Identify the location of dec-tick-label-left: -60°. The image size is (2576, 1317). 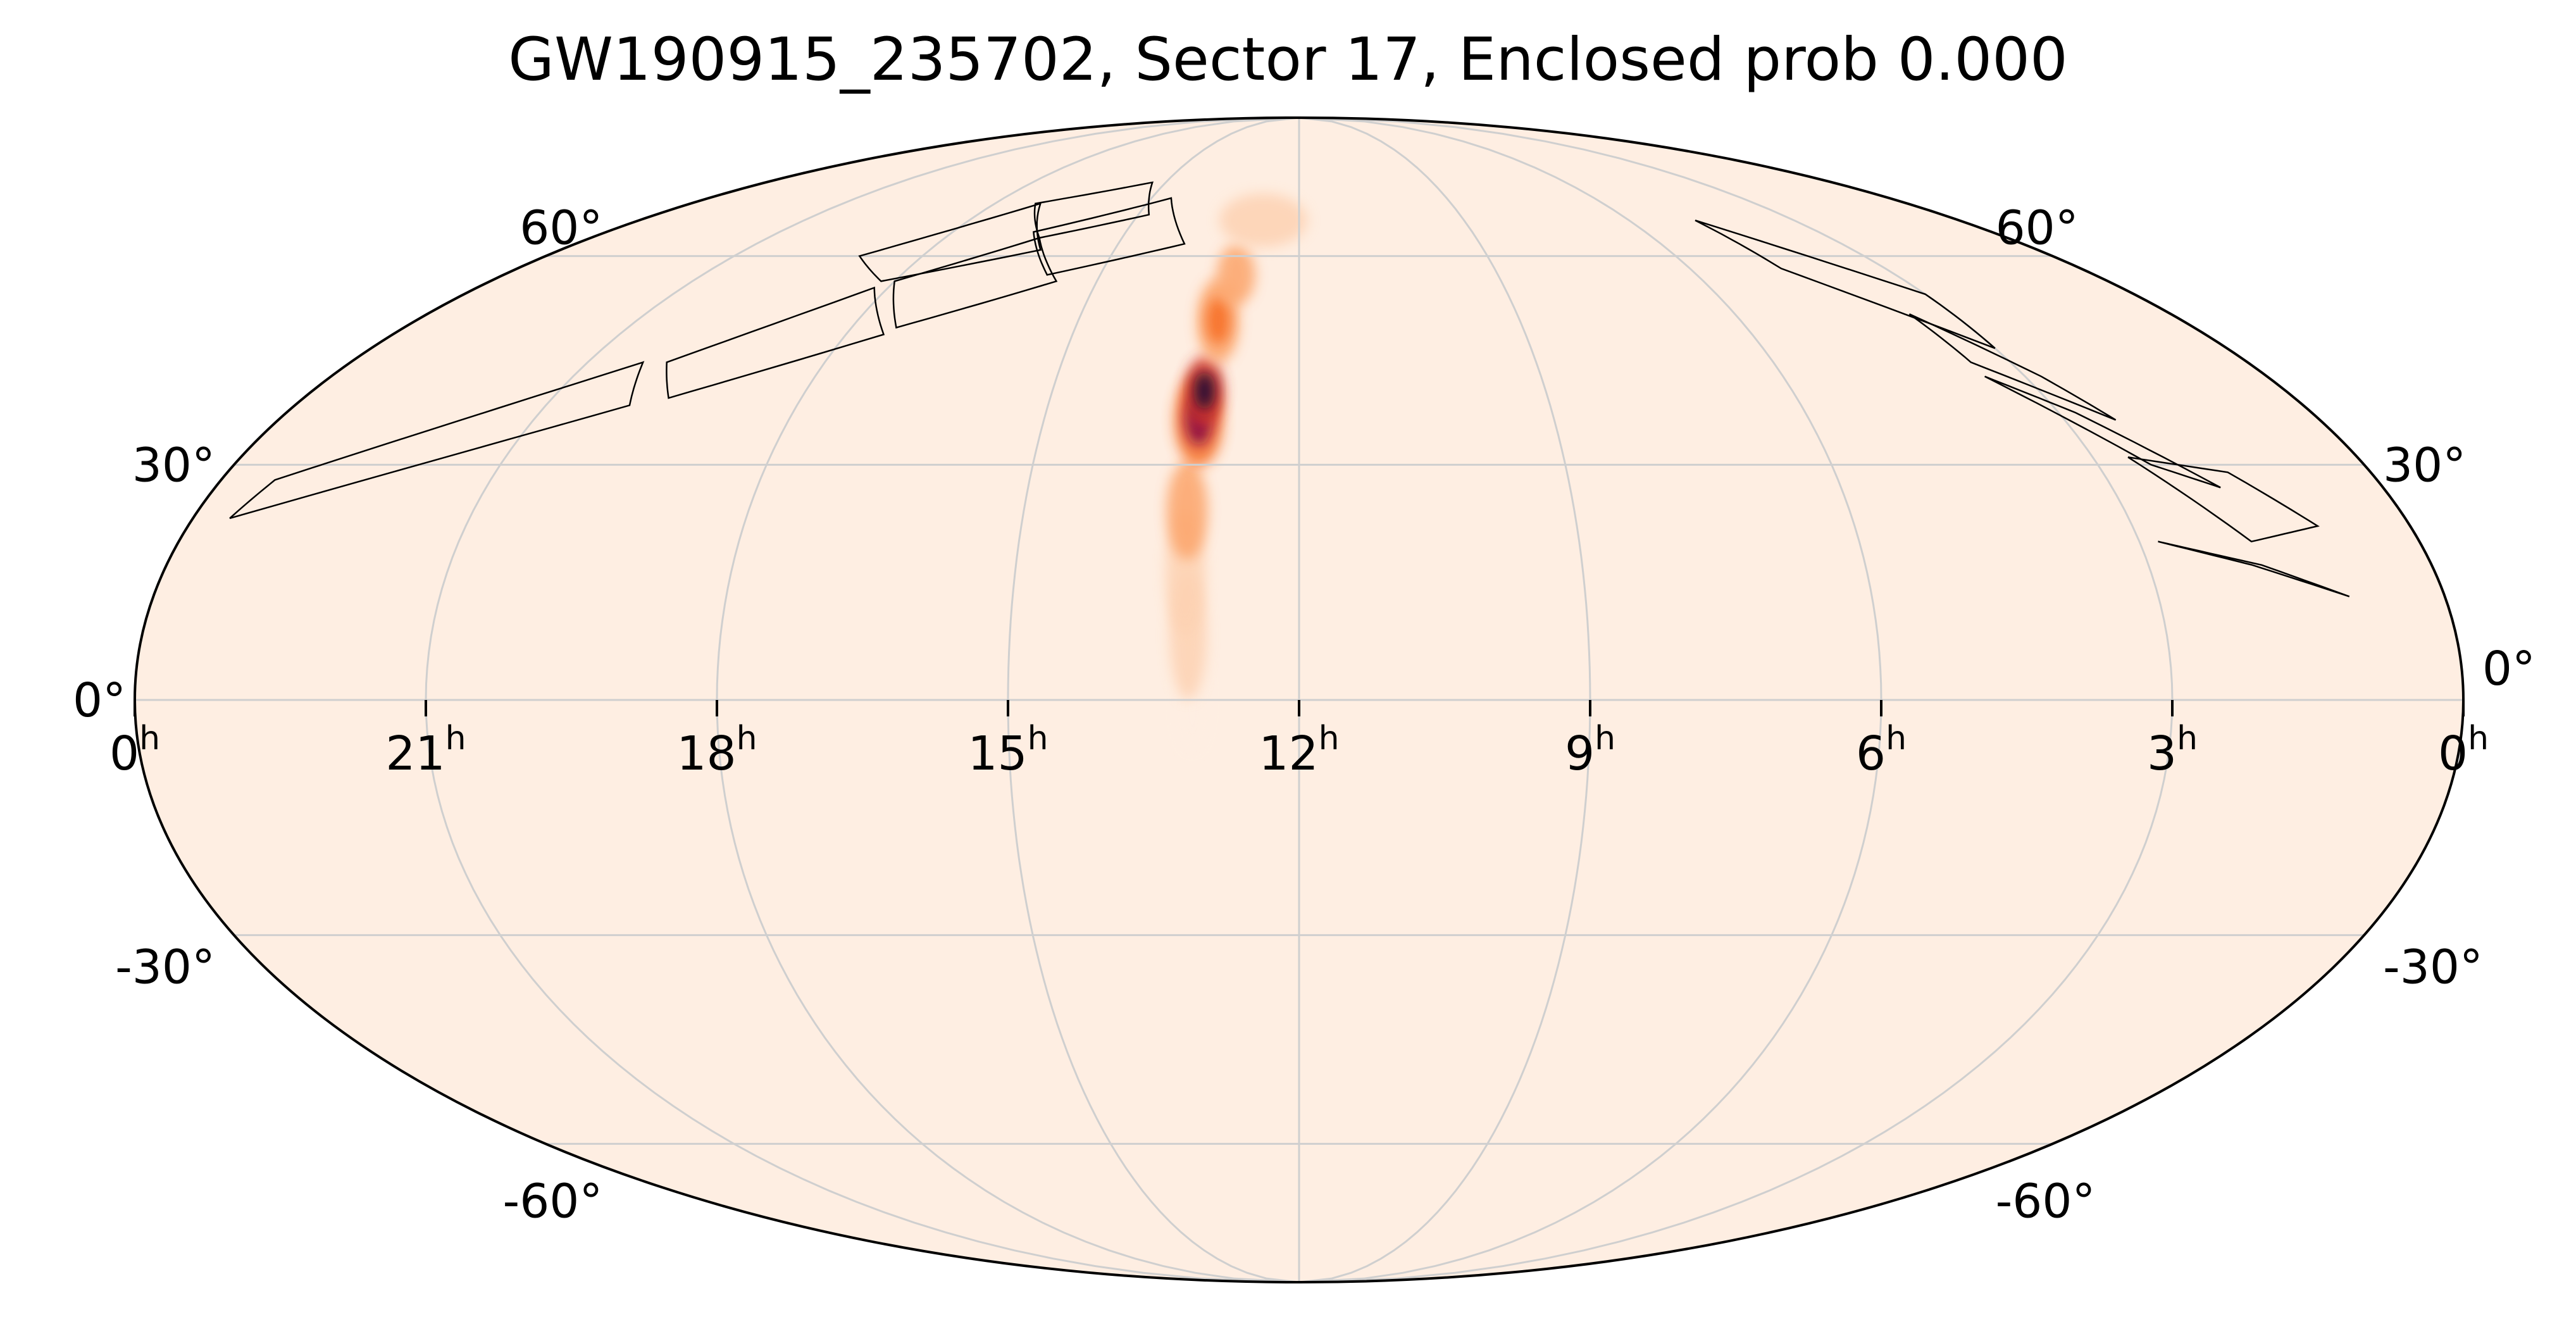
(553, 1201).